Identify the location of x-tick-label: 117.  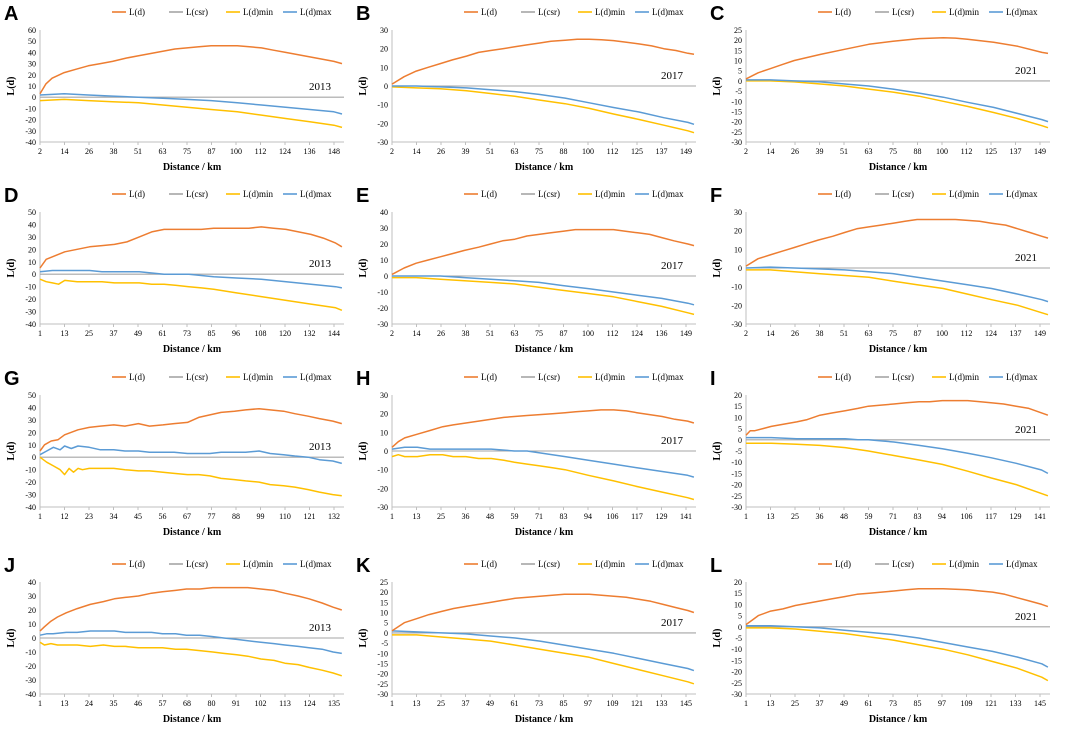
(637, 516).